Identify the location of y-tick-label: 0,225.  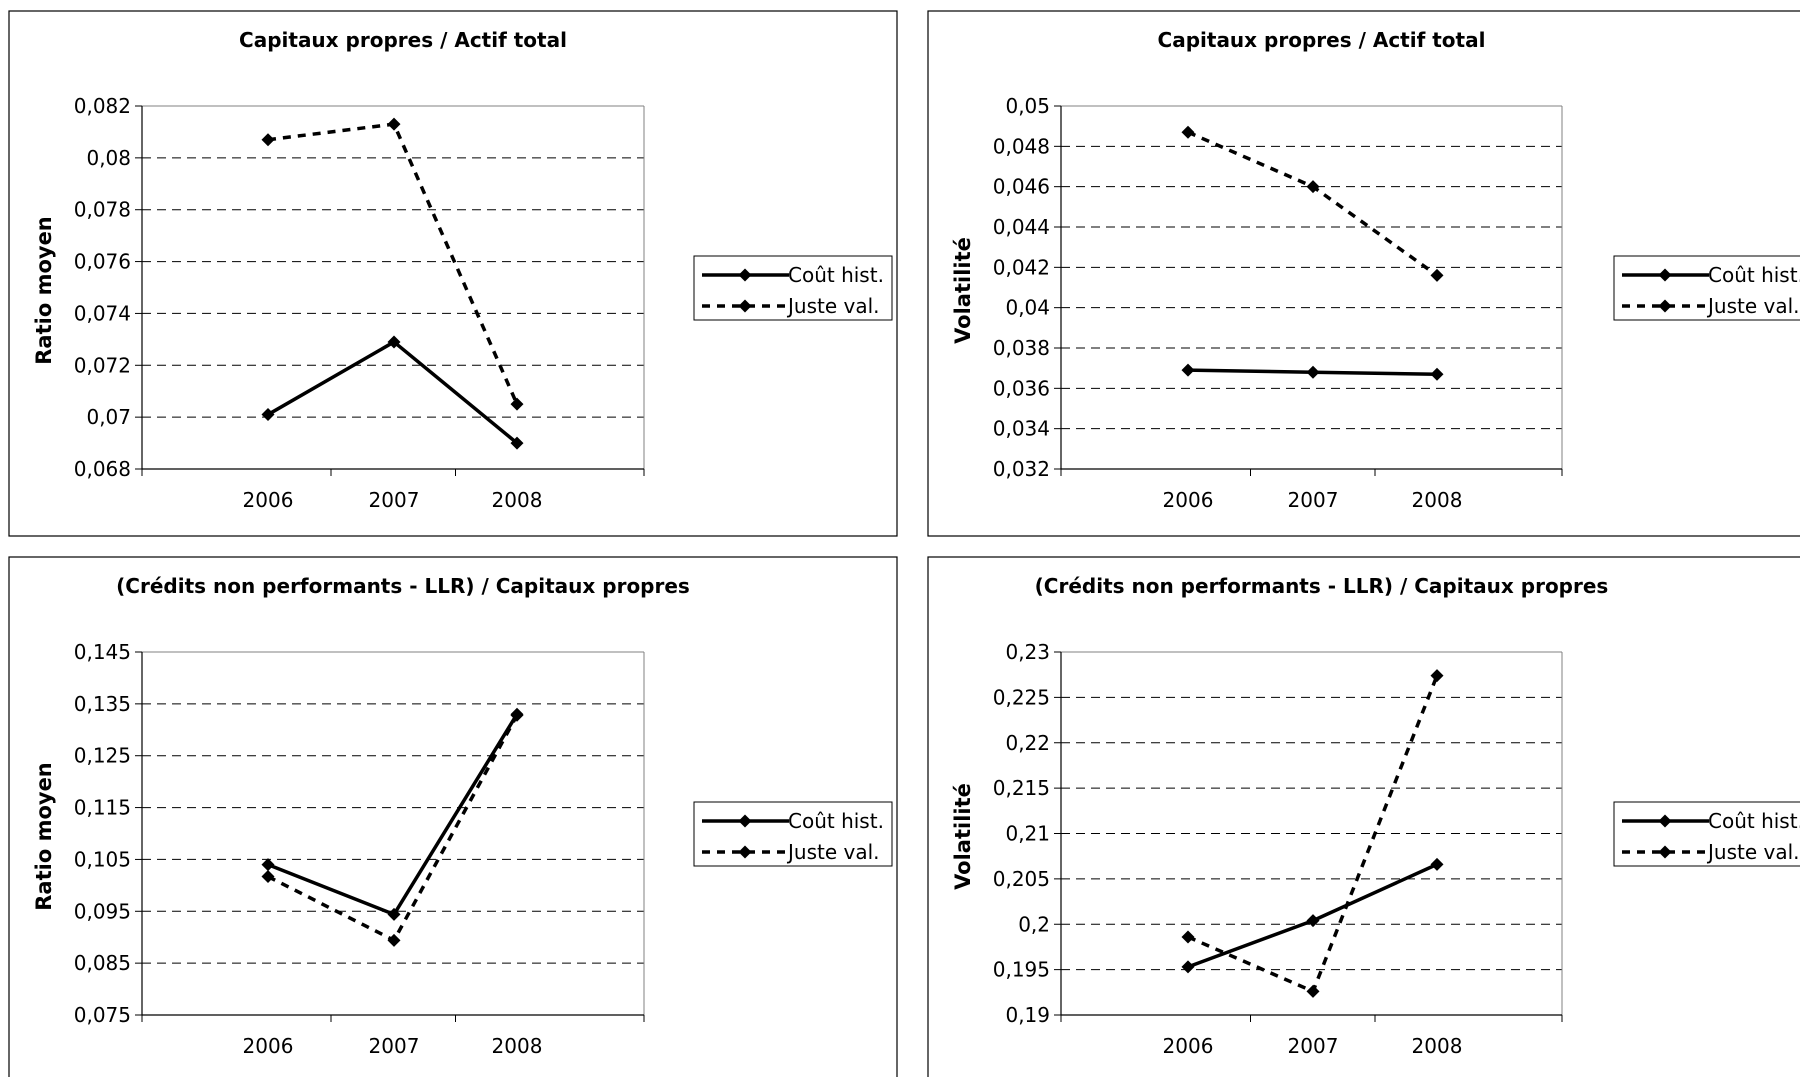
(1021, 697).